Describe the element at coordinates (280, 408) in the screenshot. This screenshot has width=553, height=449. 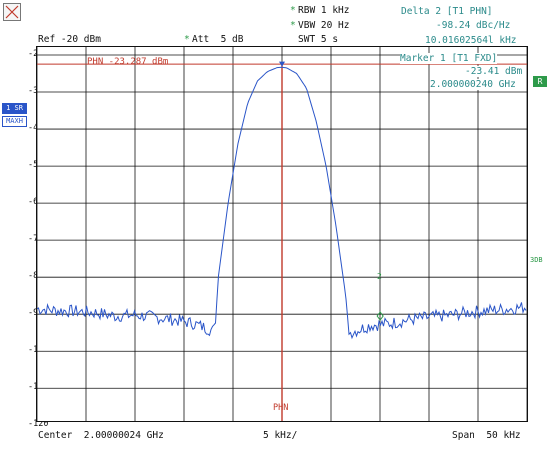
I see `phn-bottom-label: PHN` at that location.